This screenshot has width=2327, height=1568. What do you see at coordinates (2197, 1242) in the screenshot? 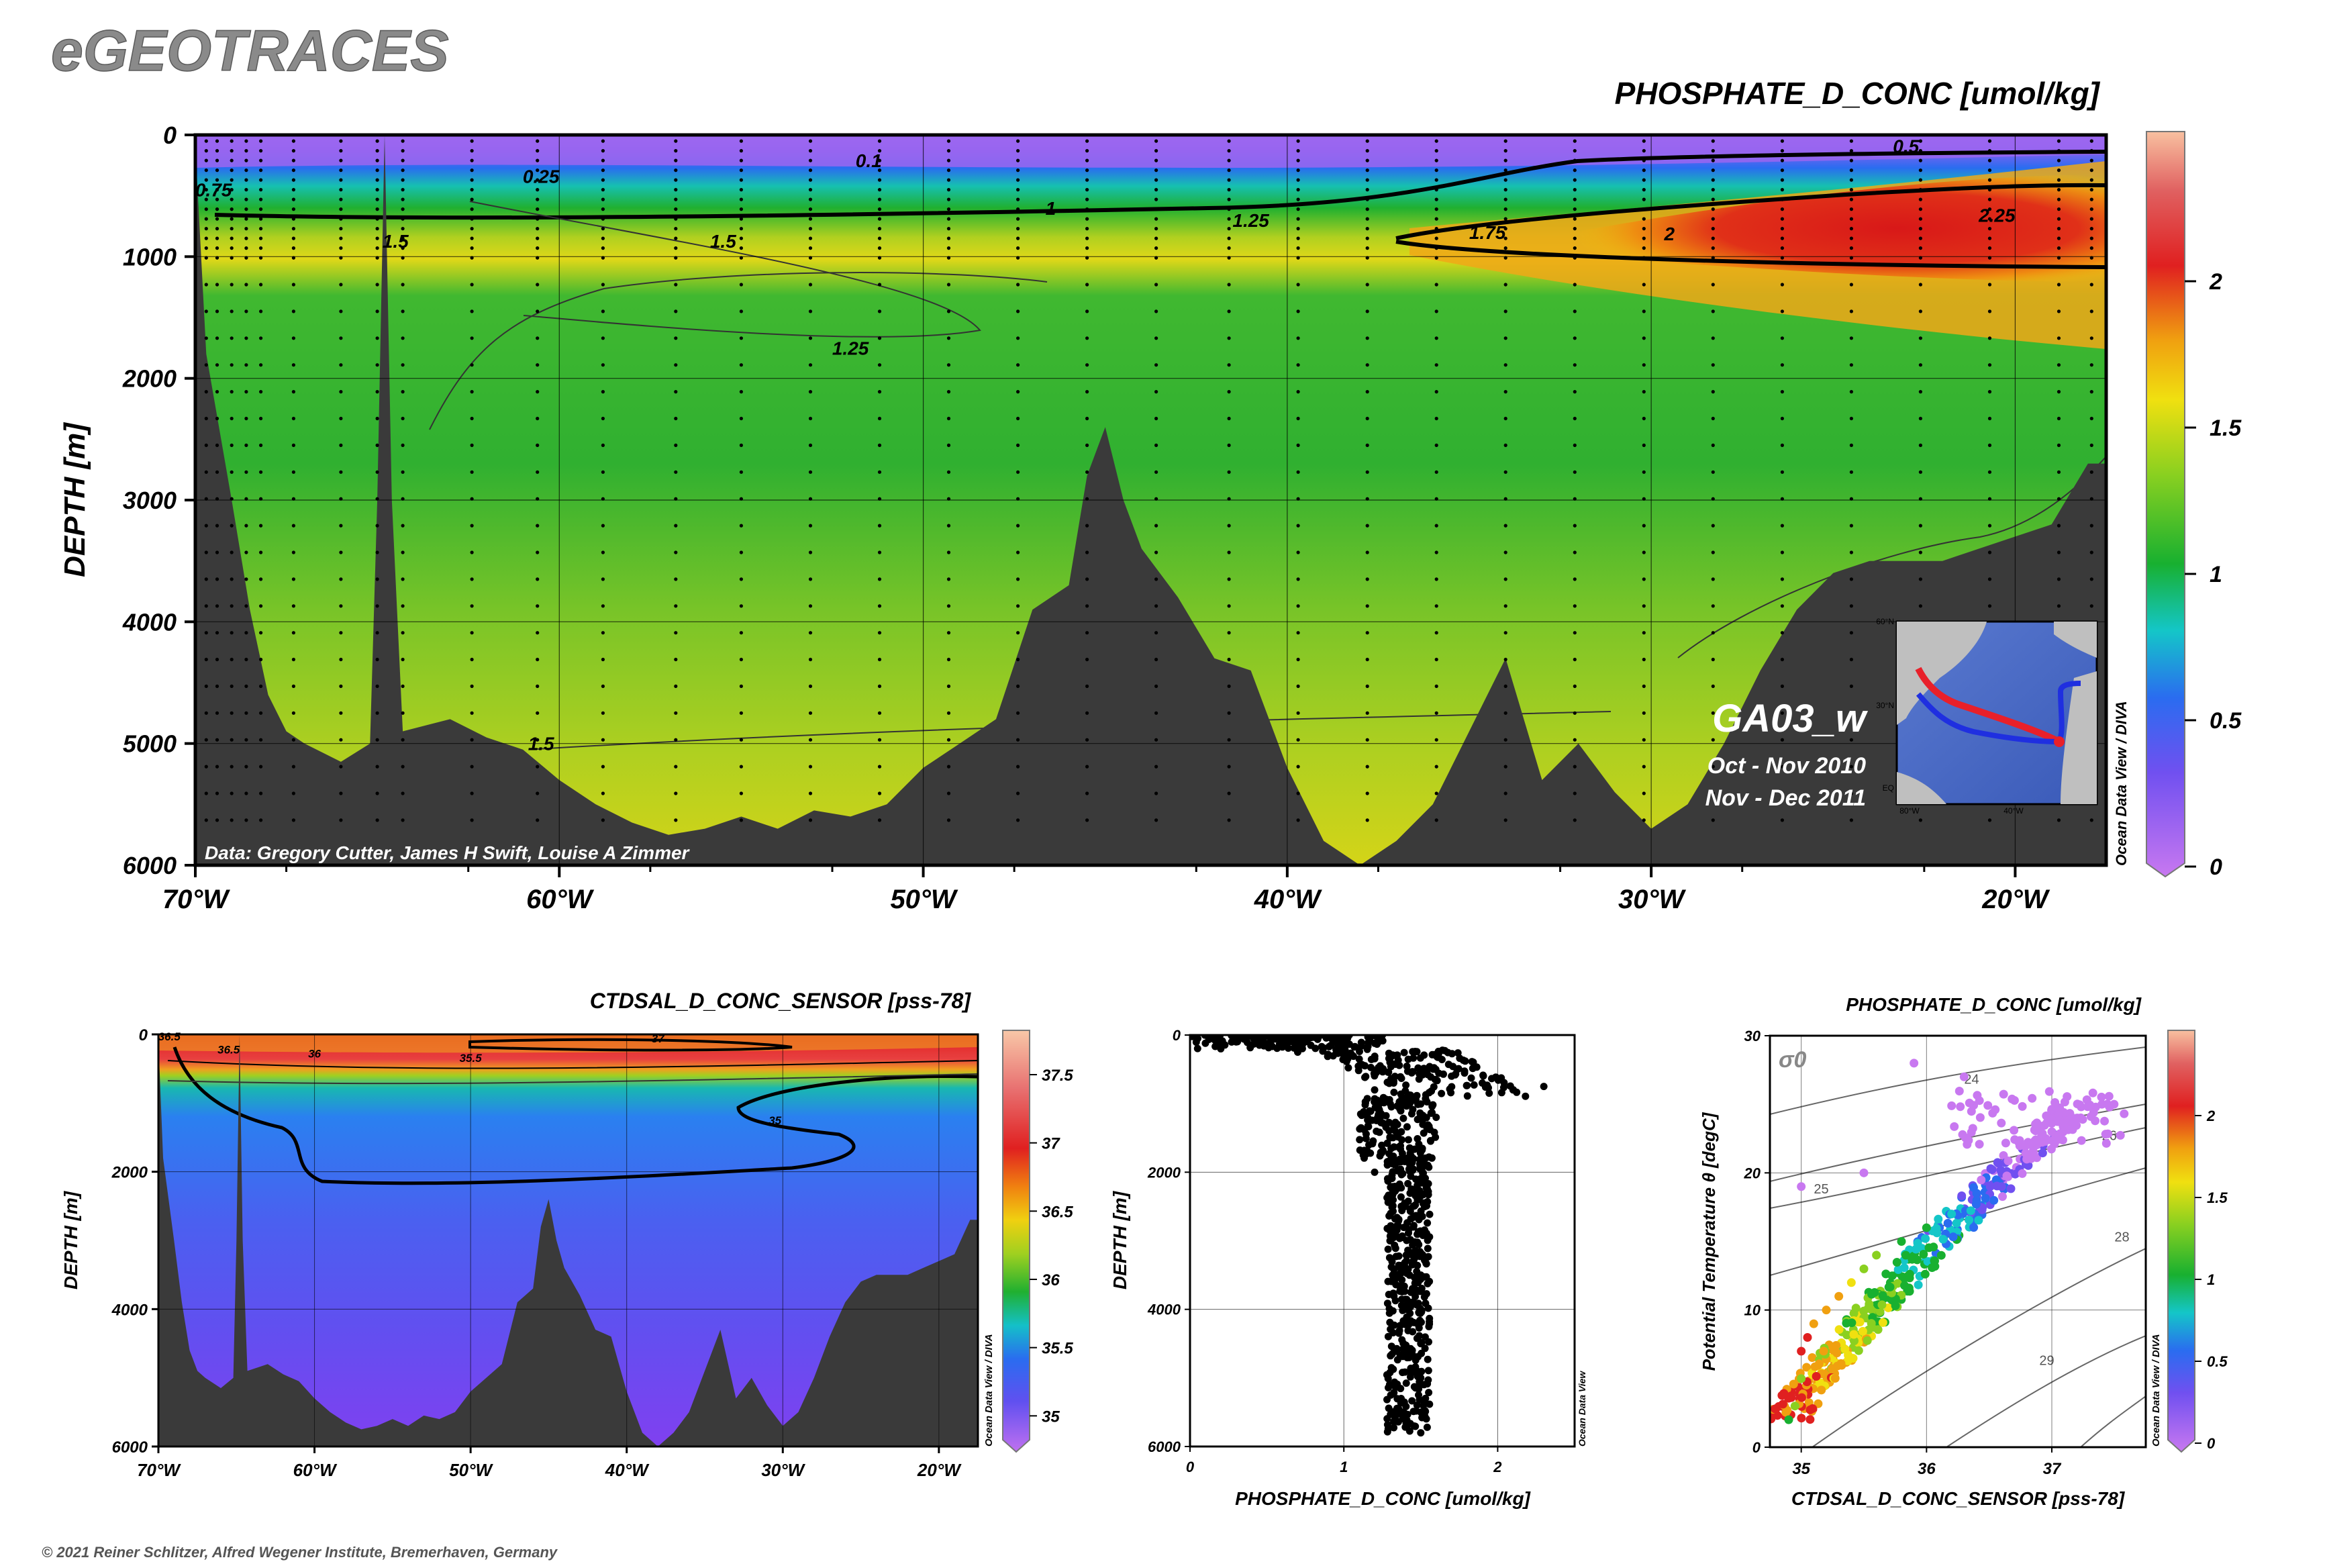
I see `ts-colorbar: 00.511.52` at bounding box center [2197, 1242].